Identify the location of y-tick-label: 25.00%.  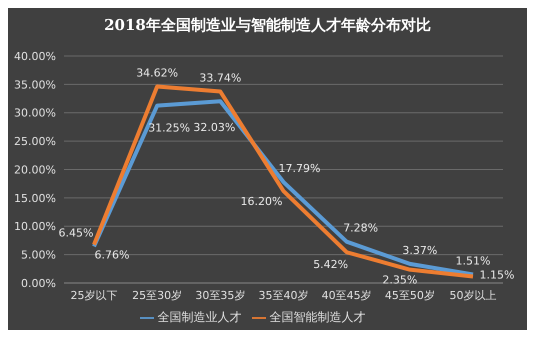
(35, 141).